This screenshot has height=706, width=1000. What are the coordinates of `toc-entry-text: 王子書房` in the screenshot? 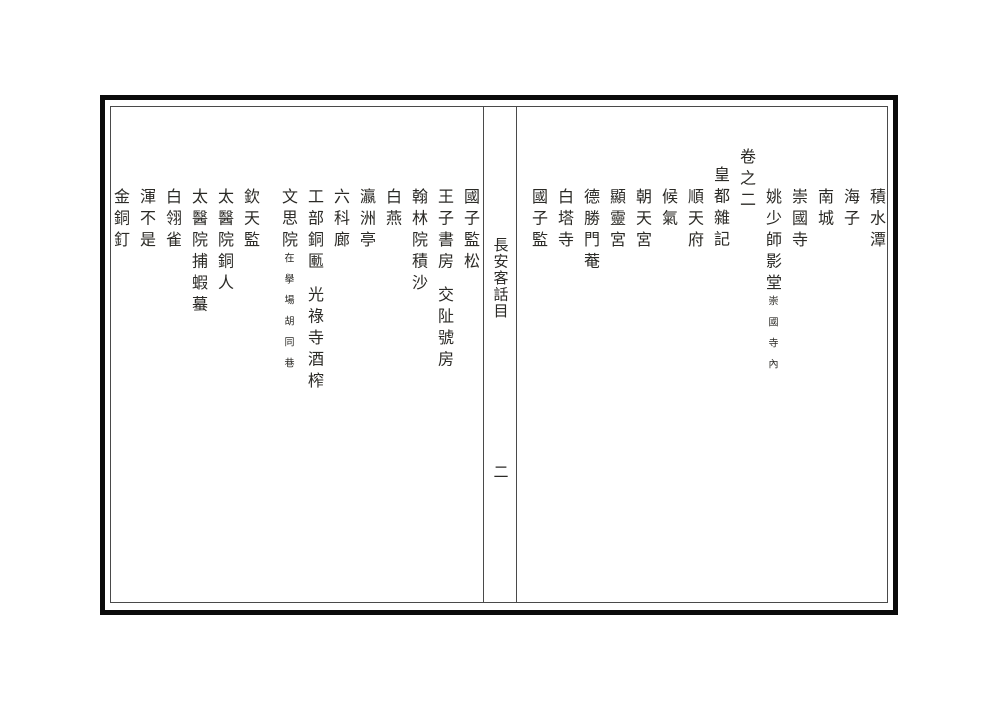 It's located at (443, 231).